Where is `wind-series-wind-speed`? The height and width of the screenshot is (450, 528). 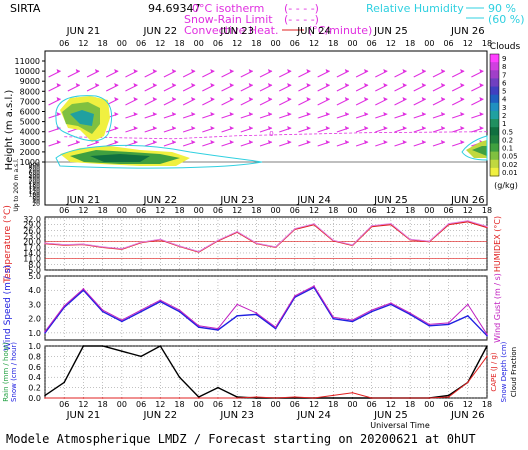 wind-series-wind-speed is located at coordinates (266, 311).